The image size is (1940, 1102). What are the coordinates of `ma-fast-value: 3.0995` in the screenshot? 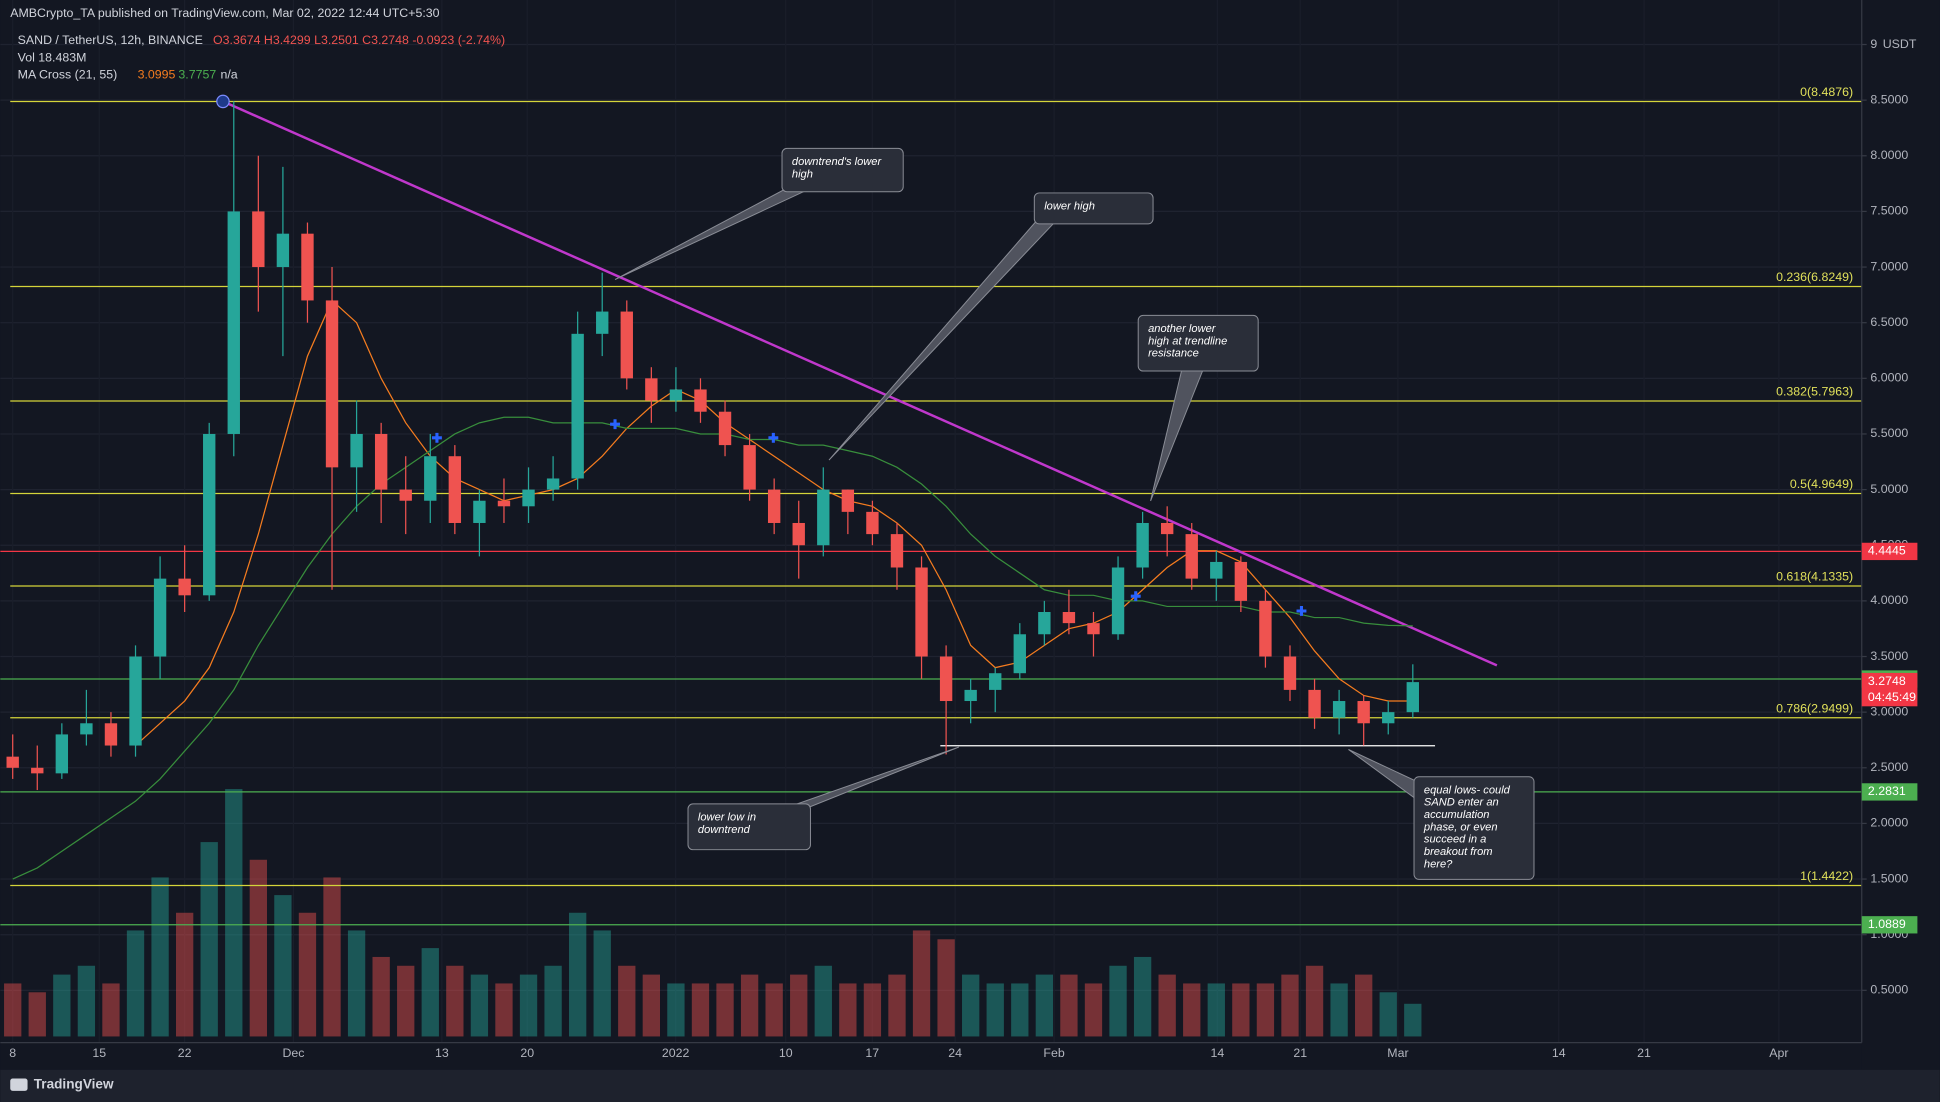 It's located at (157, 75).